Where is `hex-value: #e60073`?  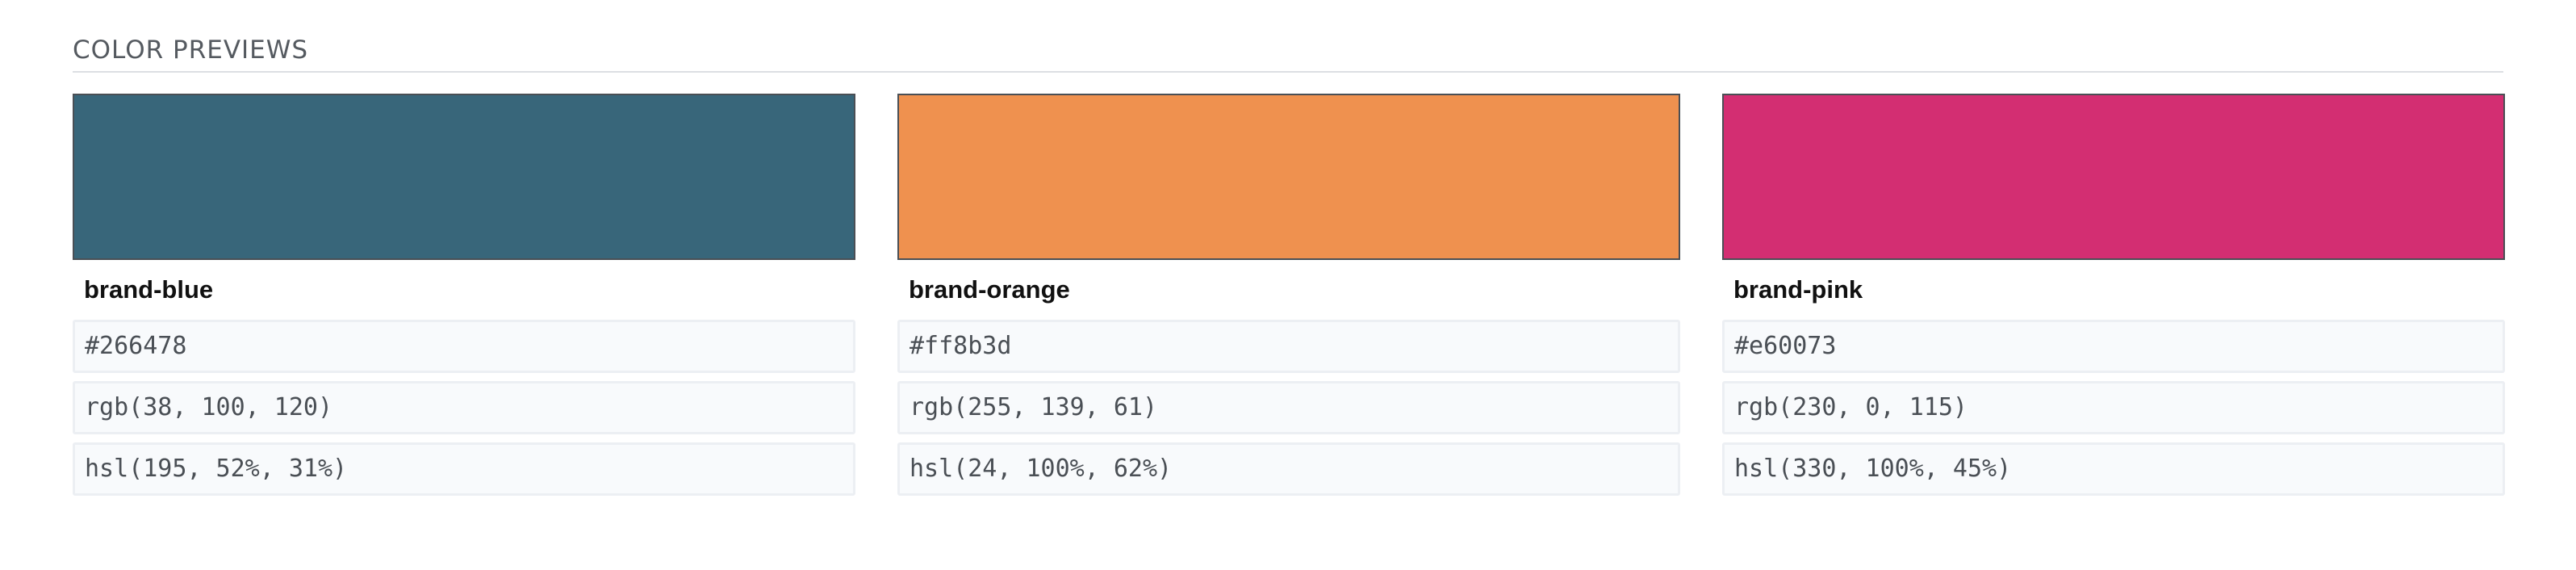
hex-value: #e60073 is located at coordinates (2113, 347).